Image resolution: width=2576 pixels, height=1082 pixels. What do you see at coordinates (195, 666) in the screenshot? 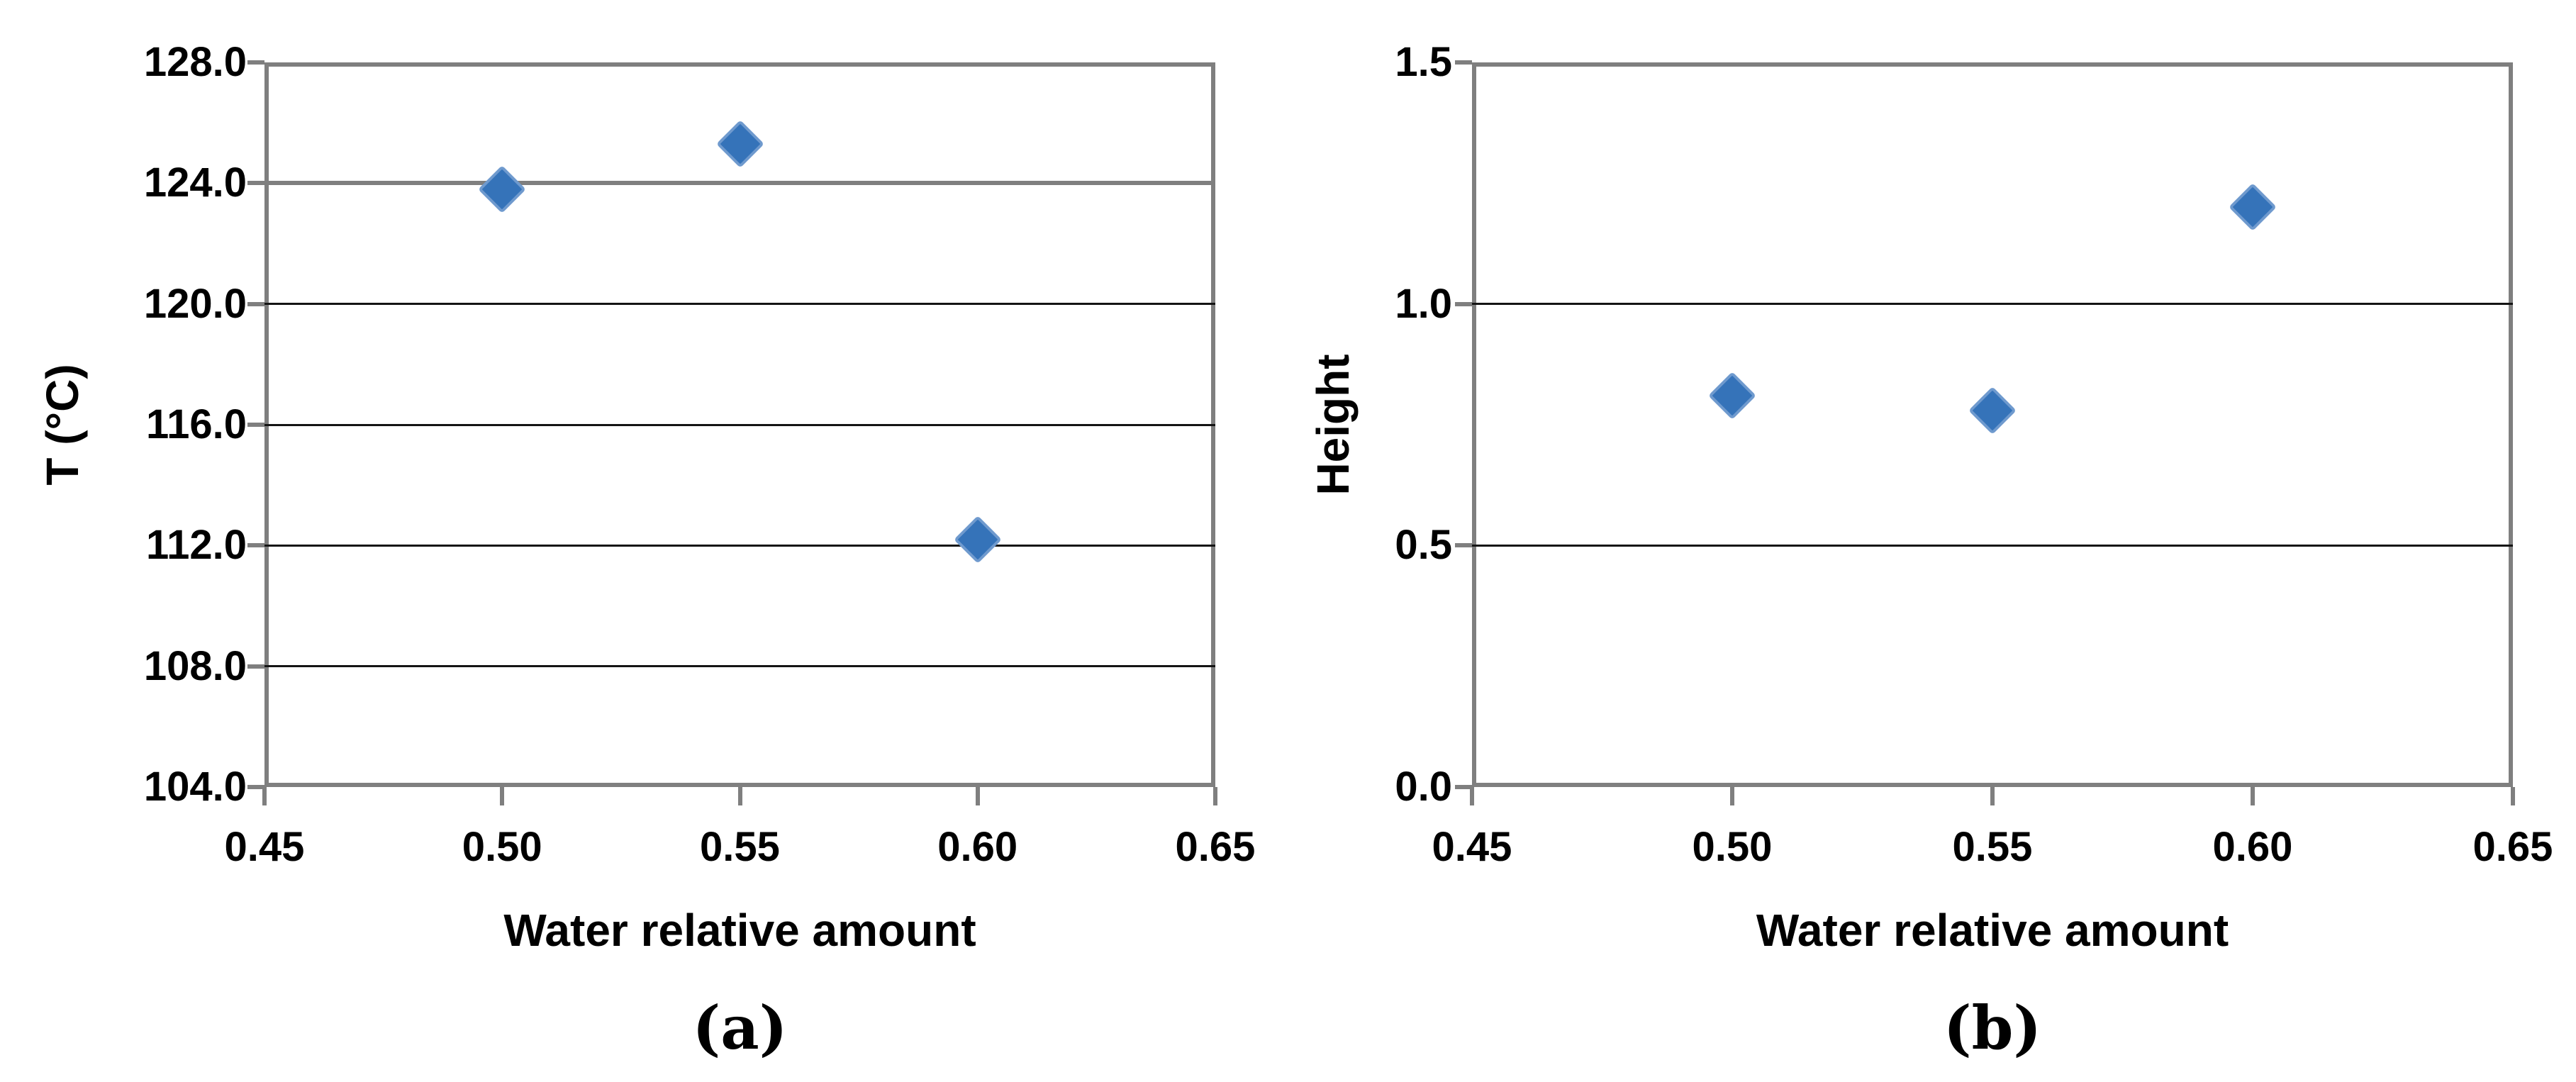
I see `y-axis-tick-label: 108.0` at bounding box center [195, 666].